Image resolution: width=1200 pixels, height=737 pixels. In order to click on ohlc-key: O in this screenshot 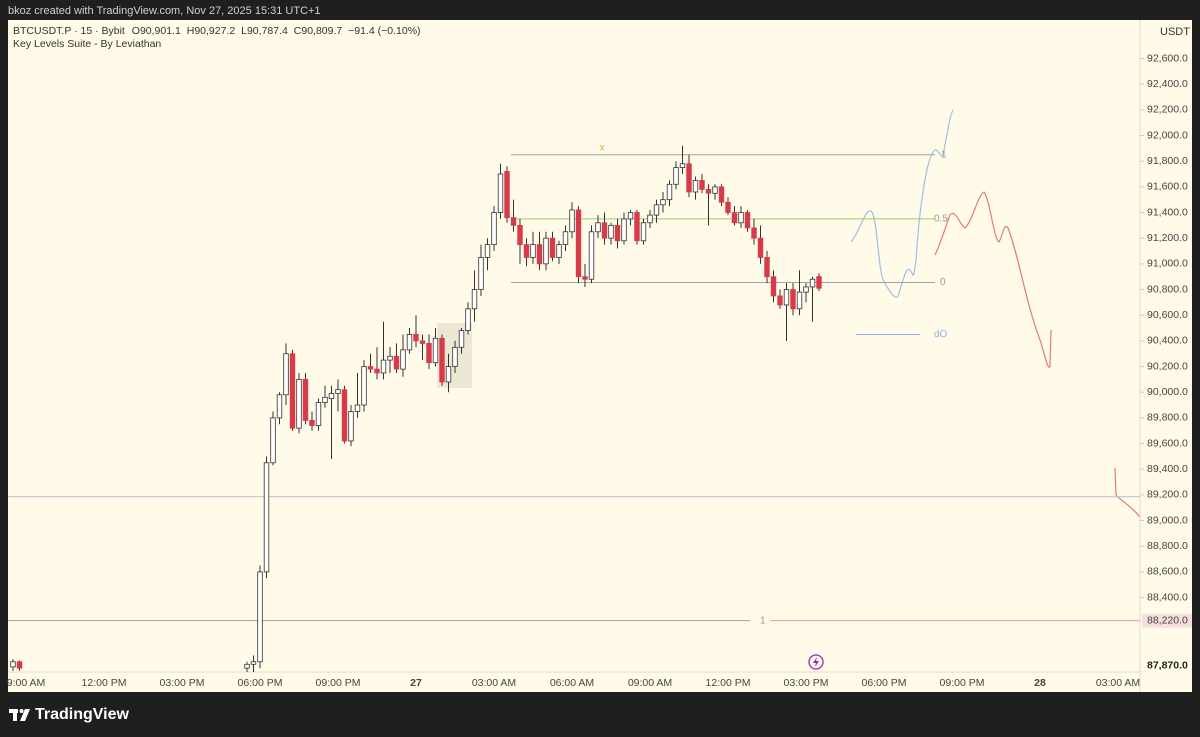, I will do `click(136, 31)`.